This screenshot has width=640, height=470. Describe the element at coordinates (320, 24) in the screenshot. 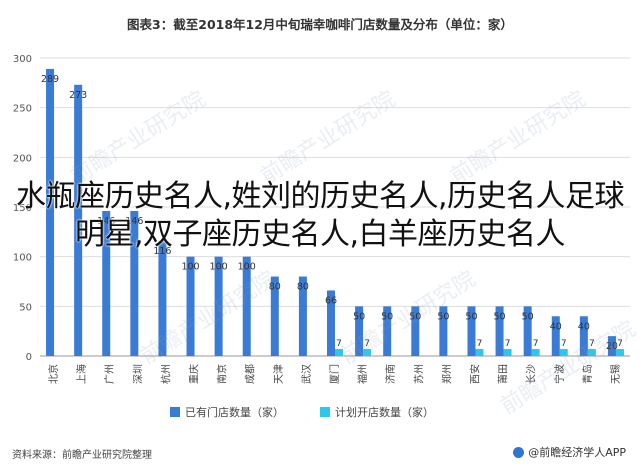

I see `chart-title: 图表3：截至2018年12月中旬瑞幸咖啡门店数量及分布（单位：家）` at that location.